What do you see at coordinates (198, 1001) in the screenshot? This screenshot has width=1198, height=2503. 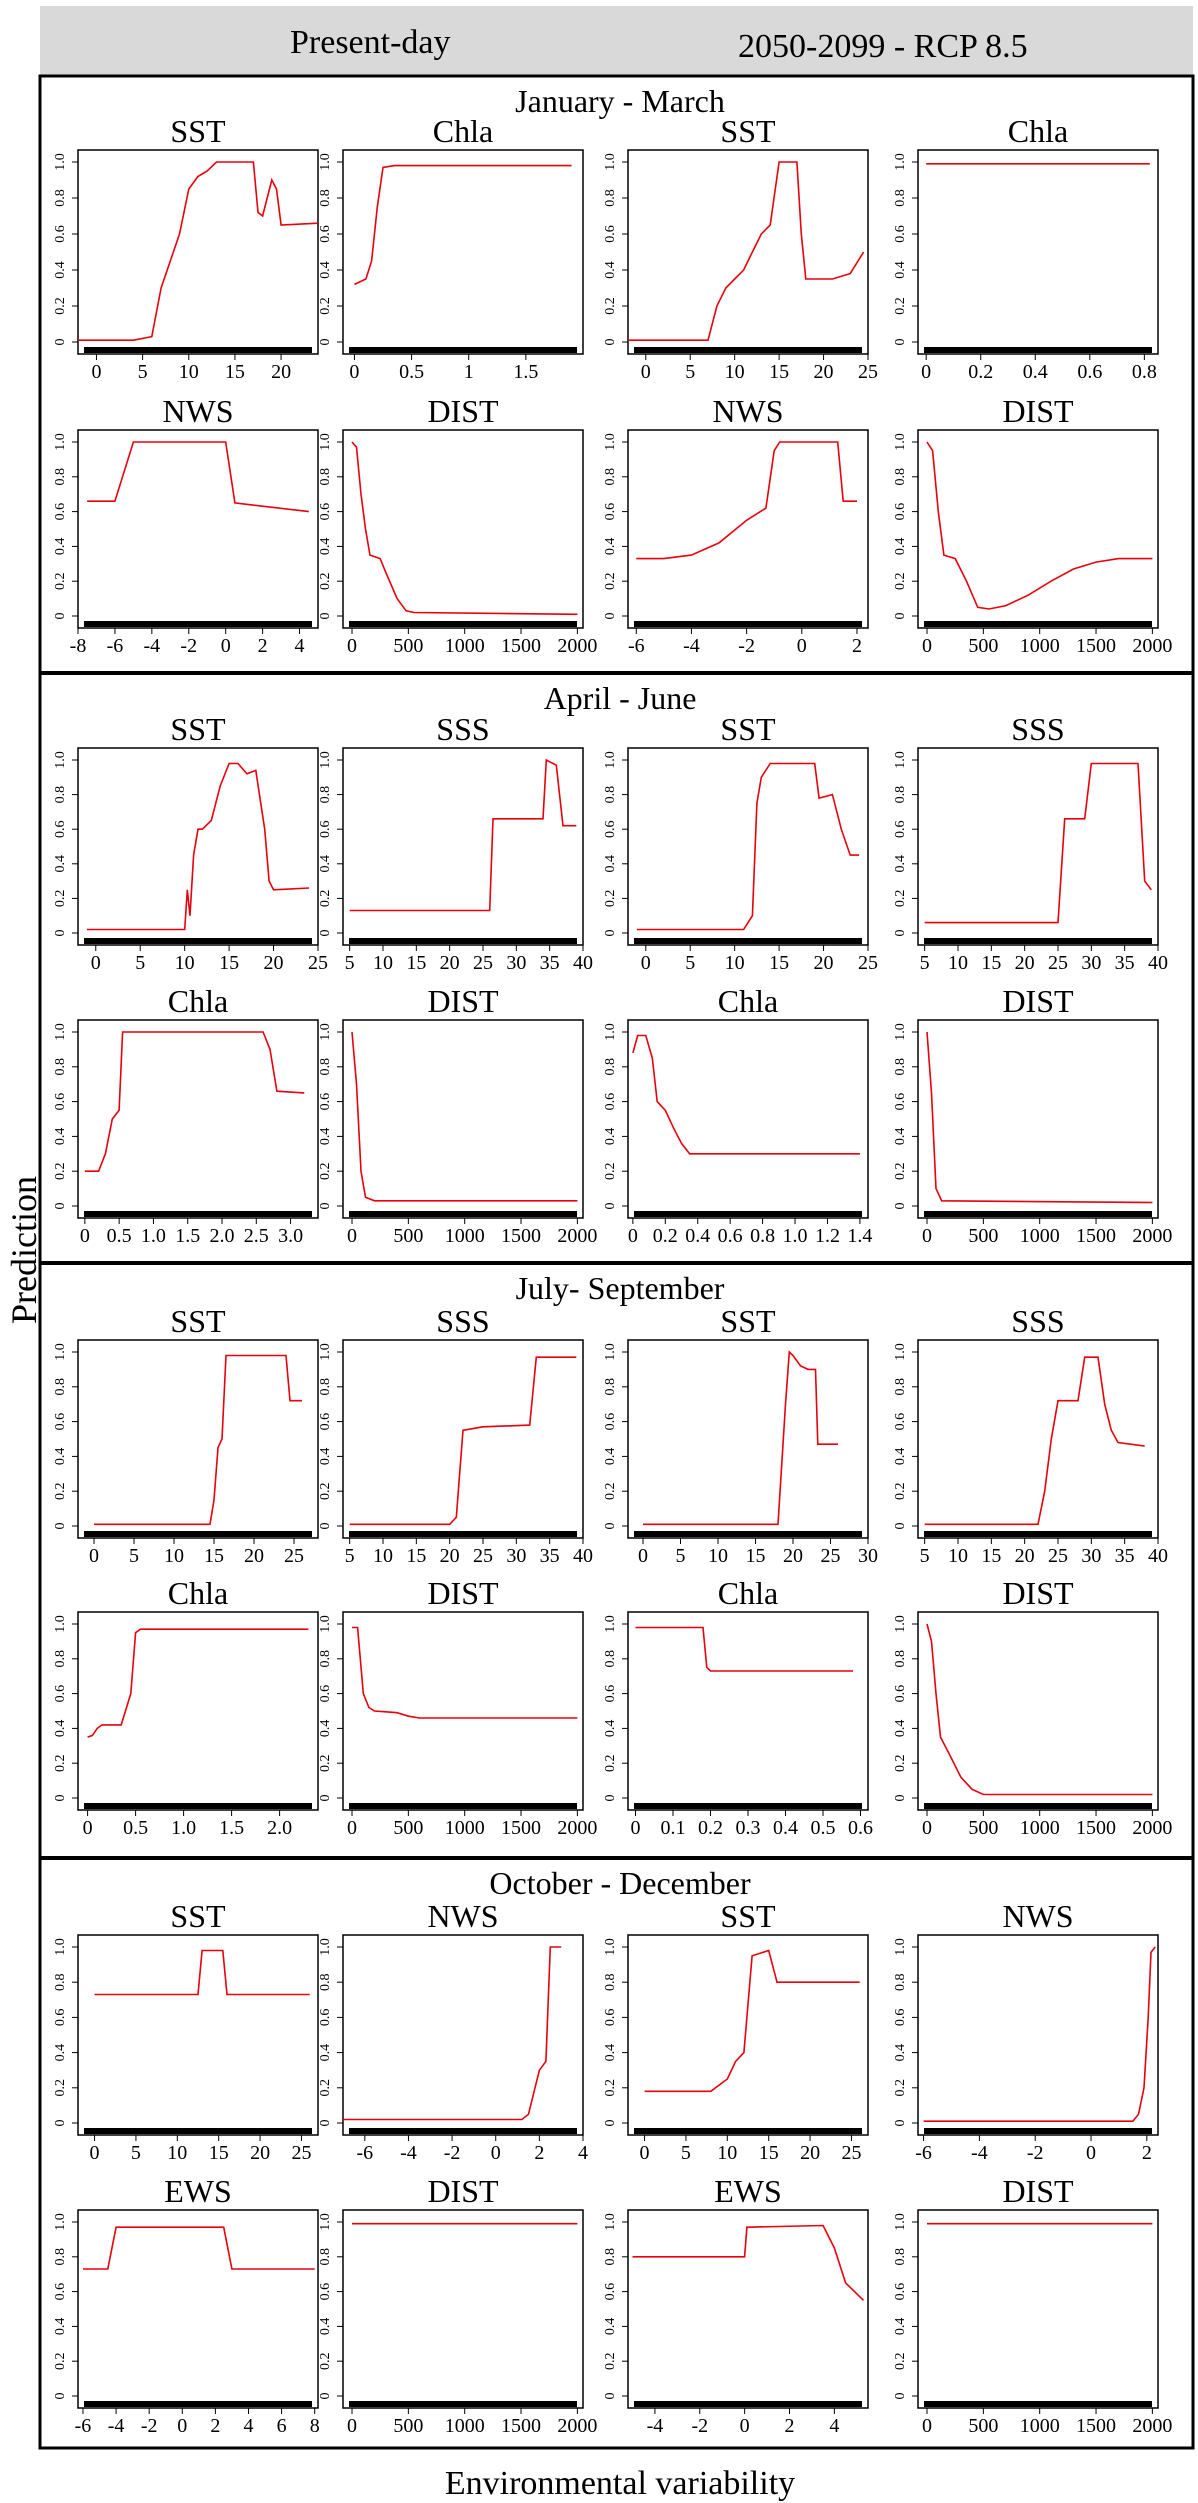 I see `panel-title: Chla` at bounding box center [198, 1001].